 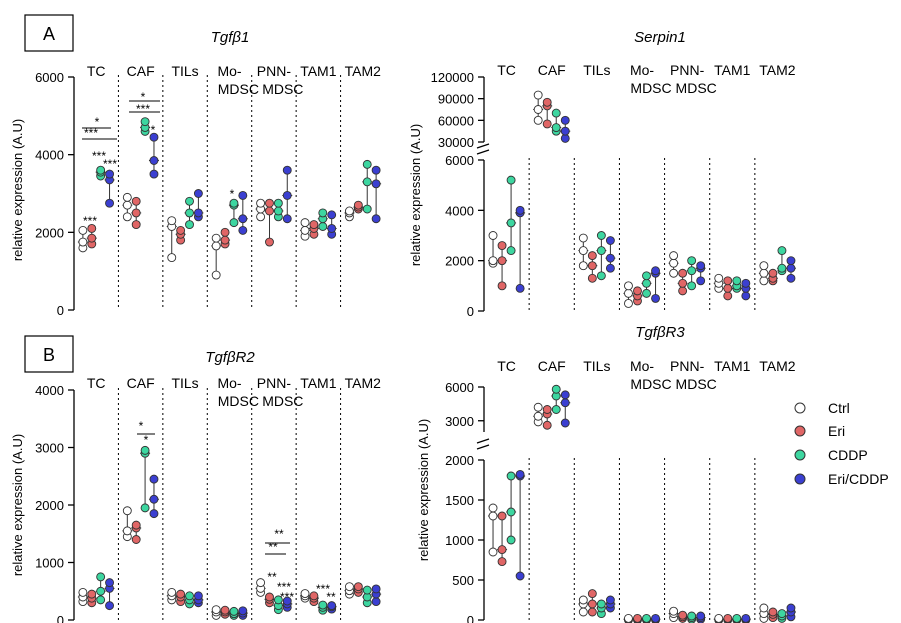 What do you see at coordinates (141, 426) in the screenshot?
I see `significance-marker: *` at bounding box center [141, 426].